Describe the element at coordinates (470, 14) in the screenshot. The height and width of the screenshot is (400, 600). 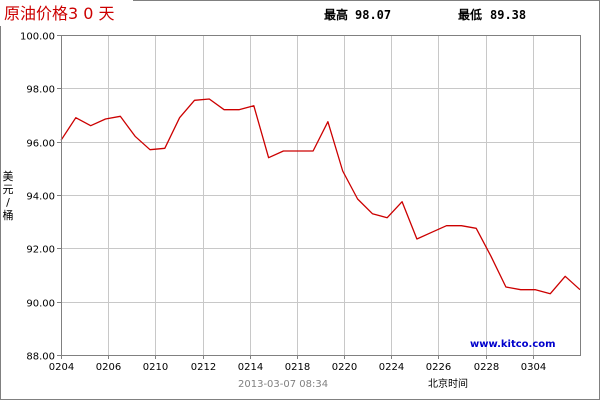
I see `low-label: 最低` at that location.